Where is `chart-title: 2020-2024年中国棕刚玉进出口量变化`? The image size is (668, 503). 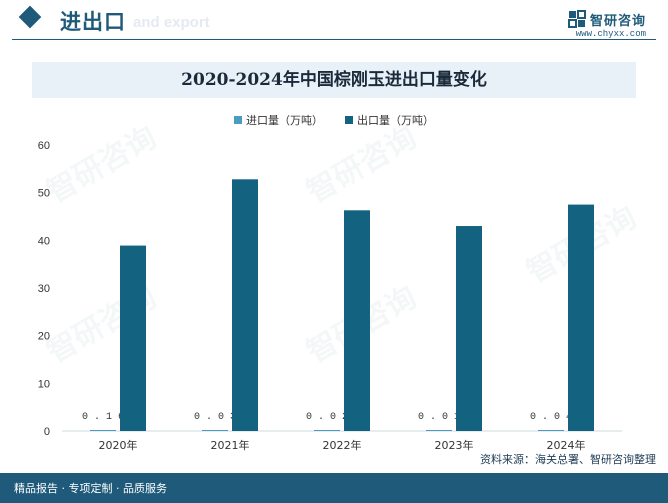 chart-title: 2020-2024年中国棕刚玉进出口量变化 is located at coordinates (334, 80).